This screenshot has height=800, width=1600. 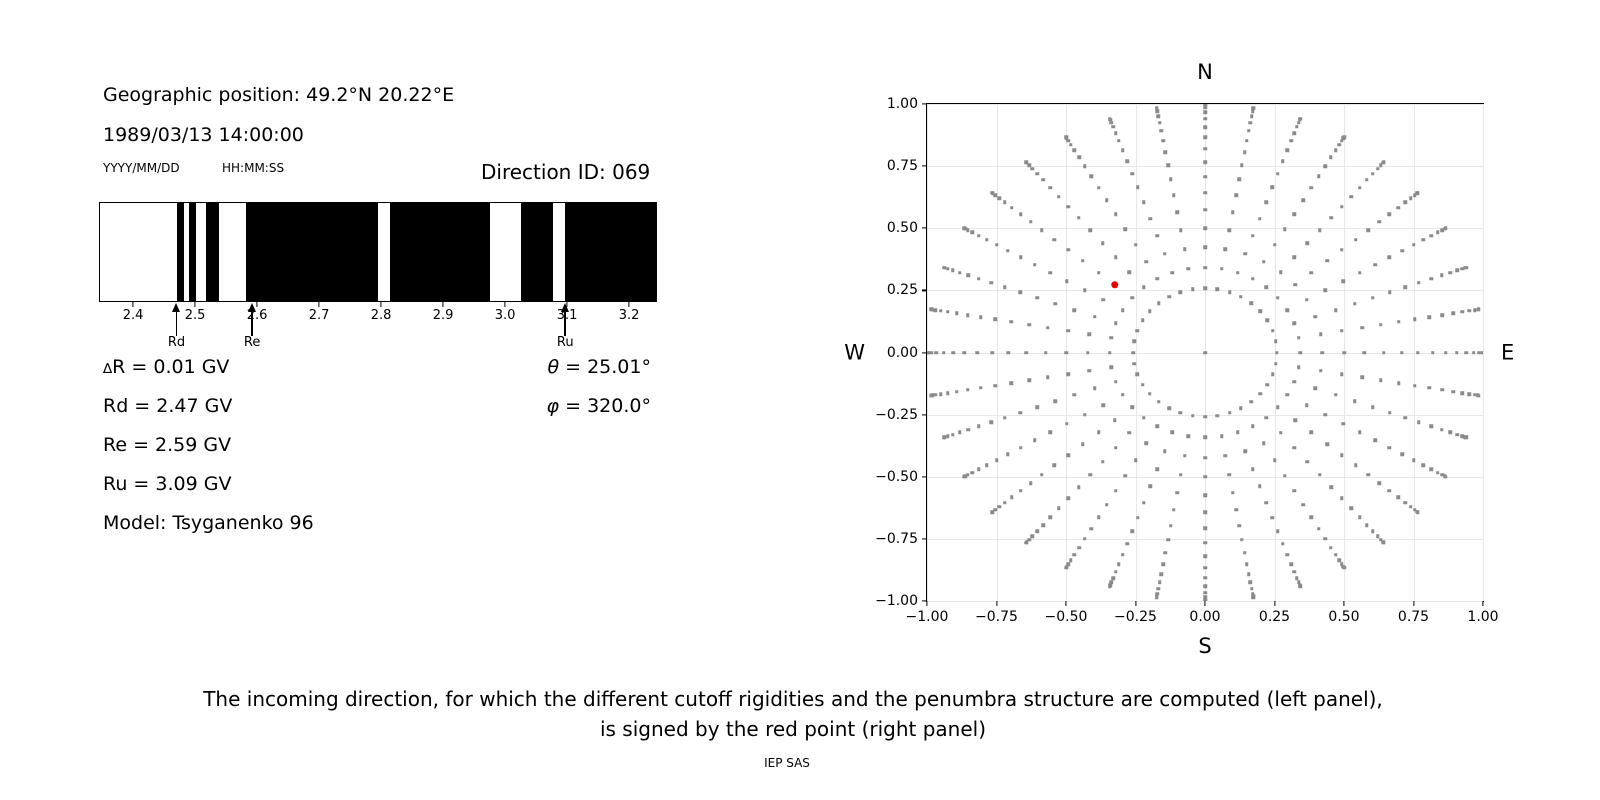 I want to click on penumbra-x-axis: 2.4 2.5 2.6 2.7 2.8 2.9 3.0 3.1 3.2 Rd Re Ru, so click(x=378, y=332).